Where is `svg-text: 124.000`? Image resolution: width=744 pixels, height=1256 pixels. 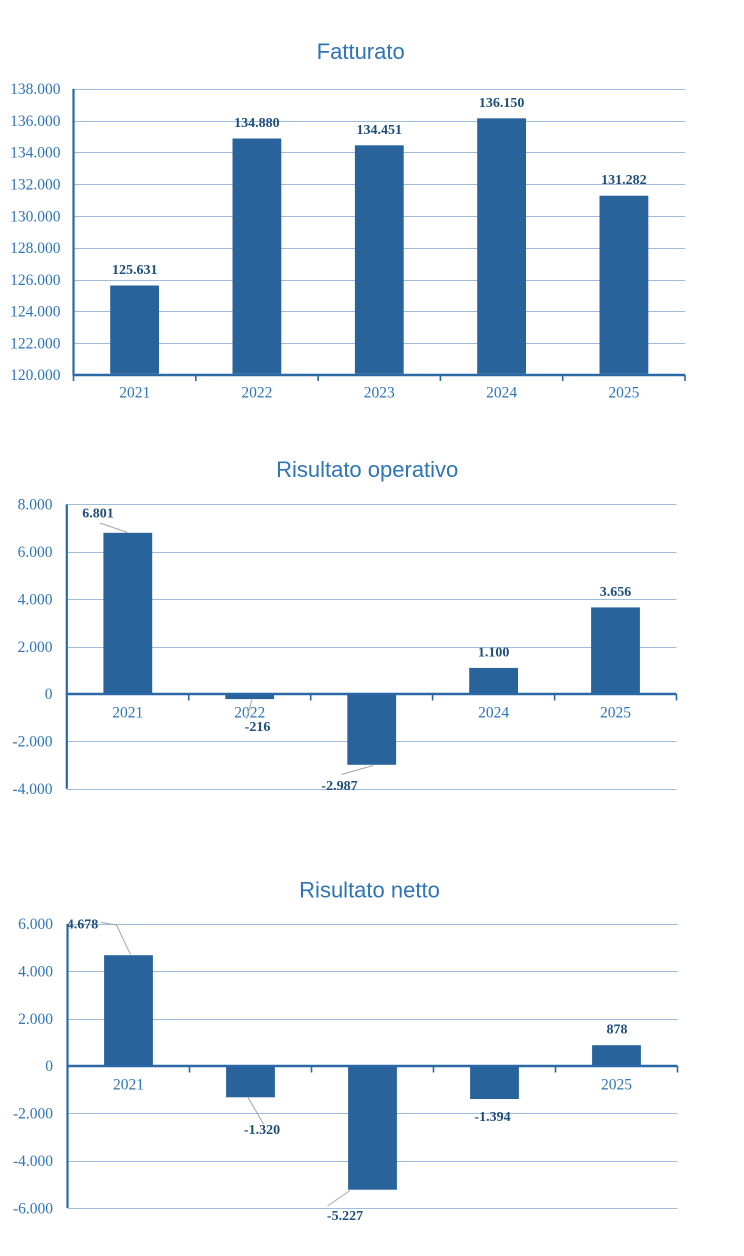
svg-text: 124.000 is located at coordinates (35, 312).